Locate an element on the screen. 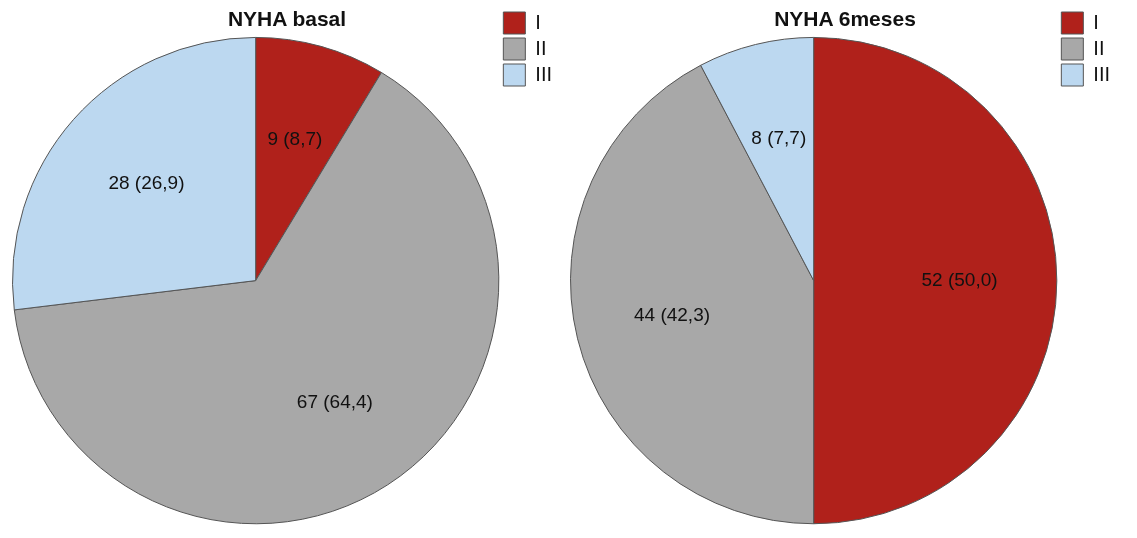  data-label: 44 (42,3) is located at coordinates (672, 314).